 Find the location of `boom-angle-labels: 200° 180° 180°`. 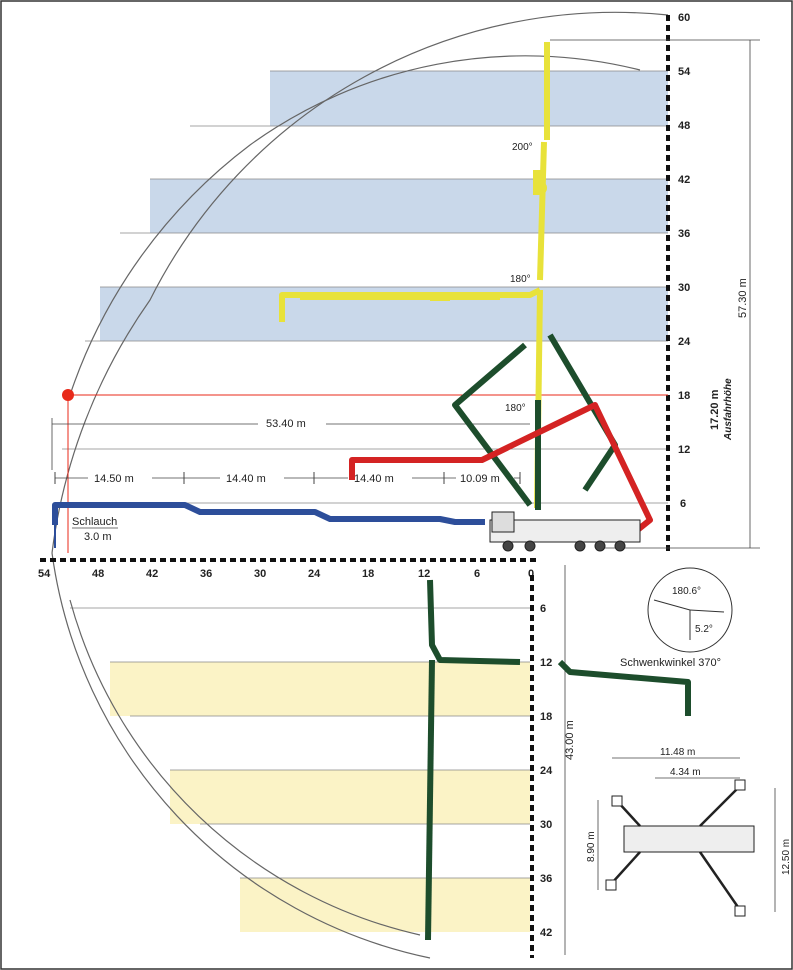

boom-angle-labels: 200° 180° 180° is located at coordinates (519, 278).